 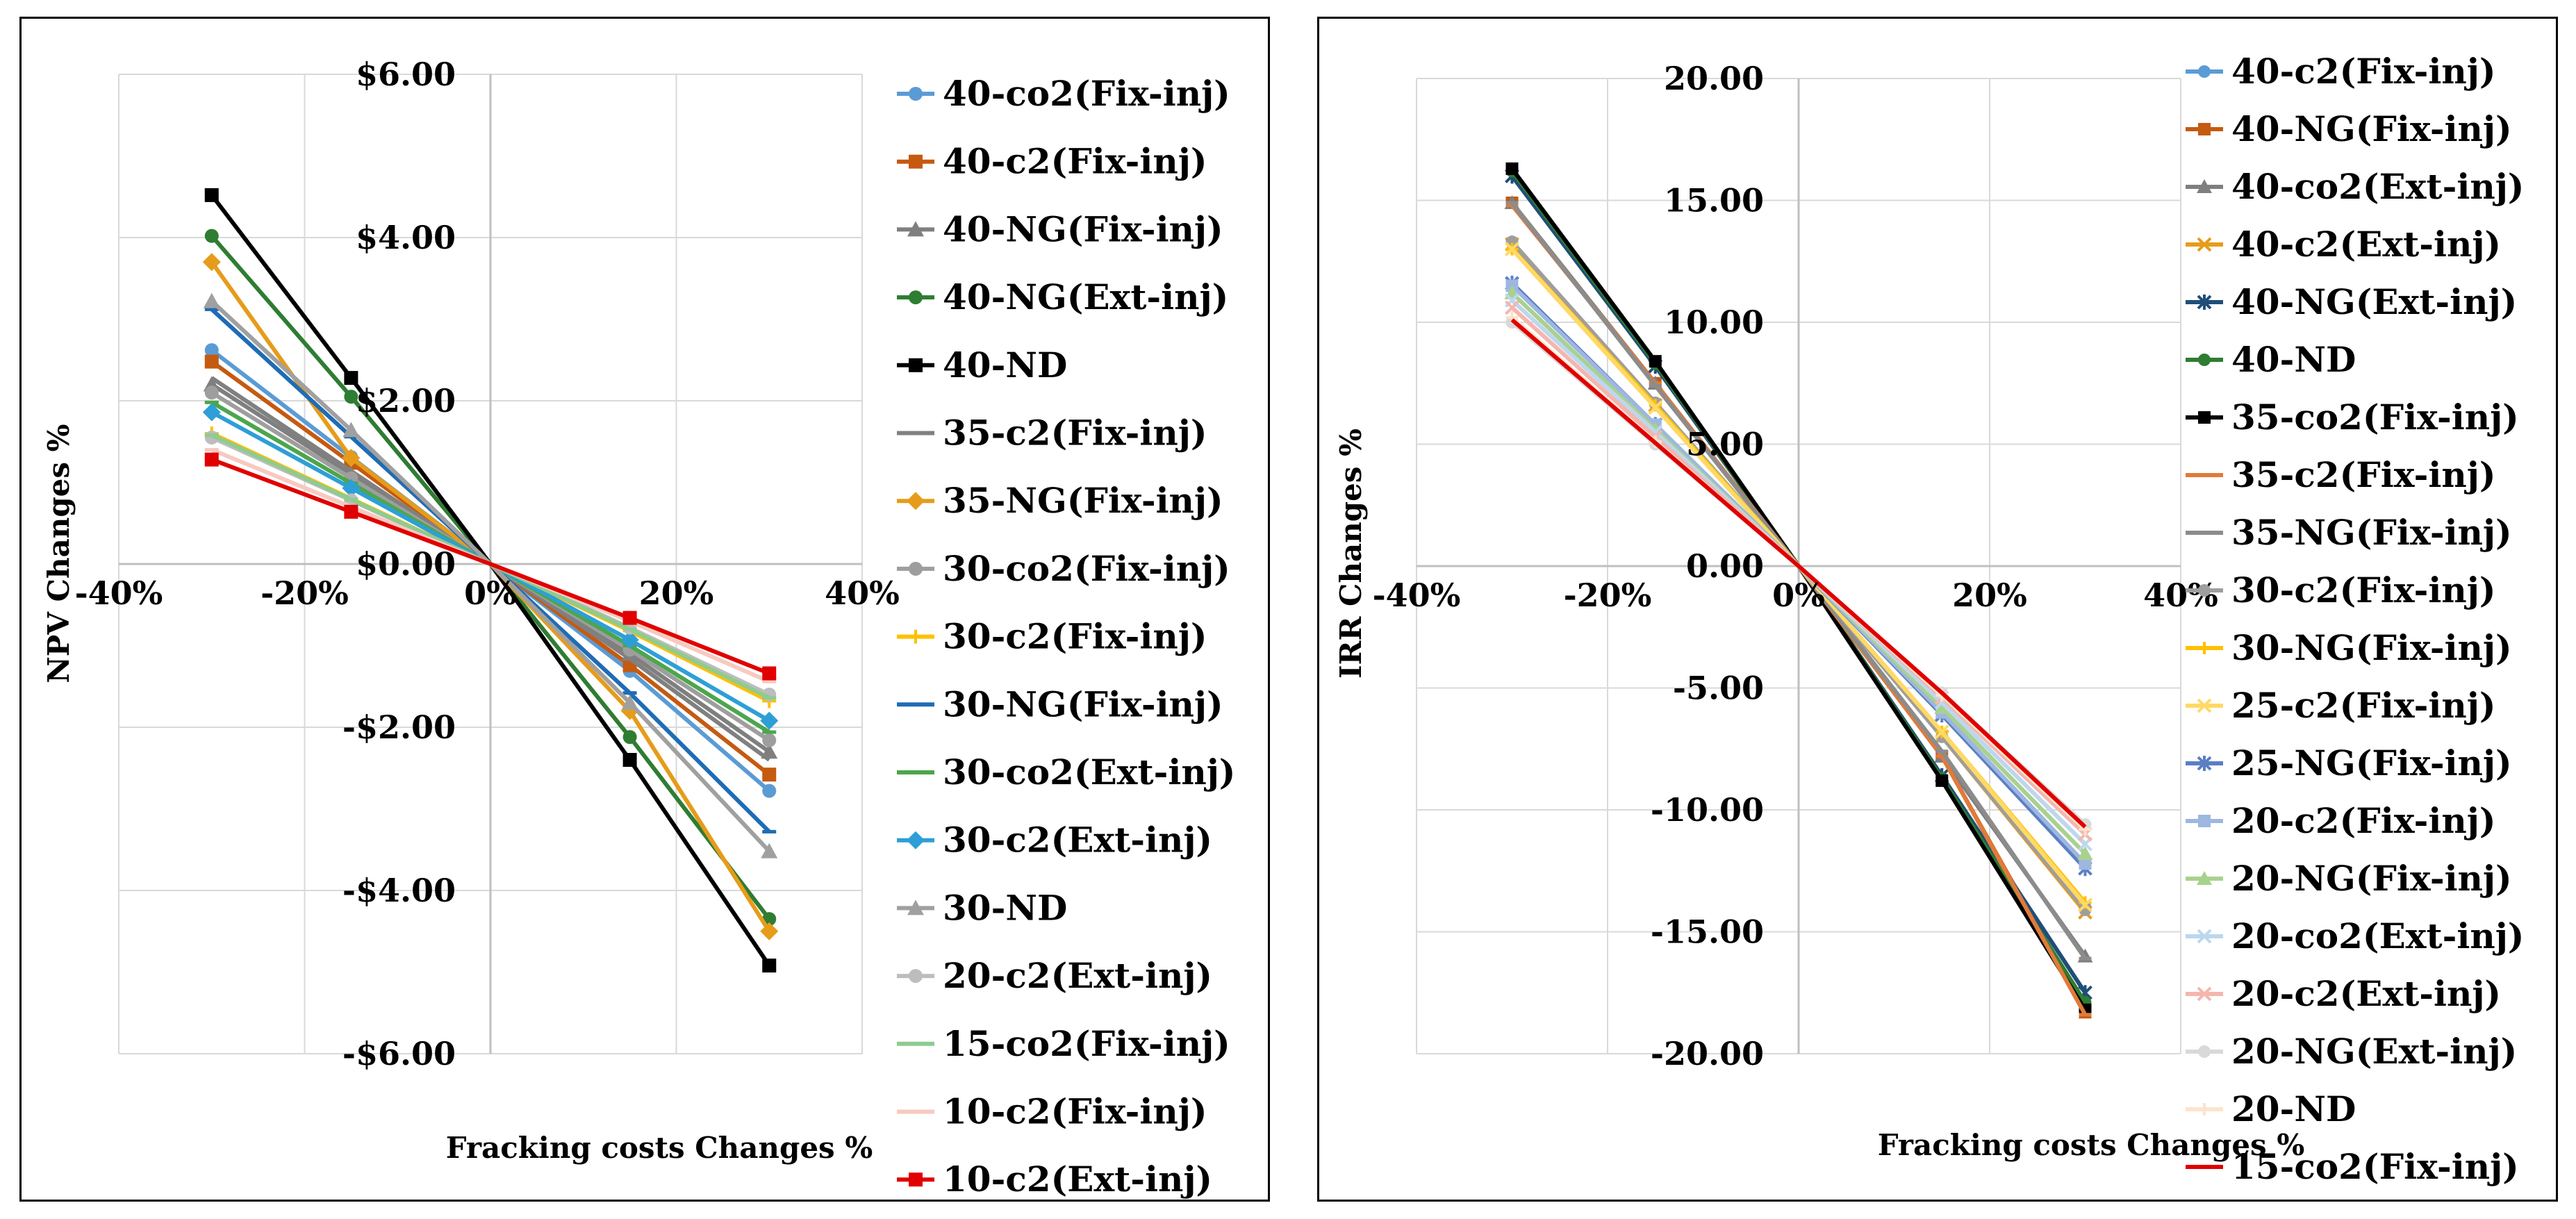 What do you see at coordinates (1719, 689) in the screenshot?
I see `y-tick-label: -5.00` at bounding box center [1719, 689].